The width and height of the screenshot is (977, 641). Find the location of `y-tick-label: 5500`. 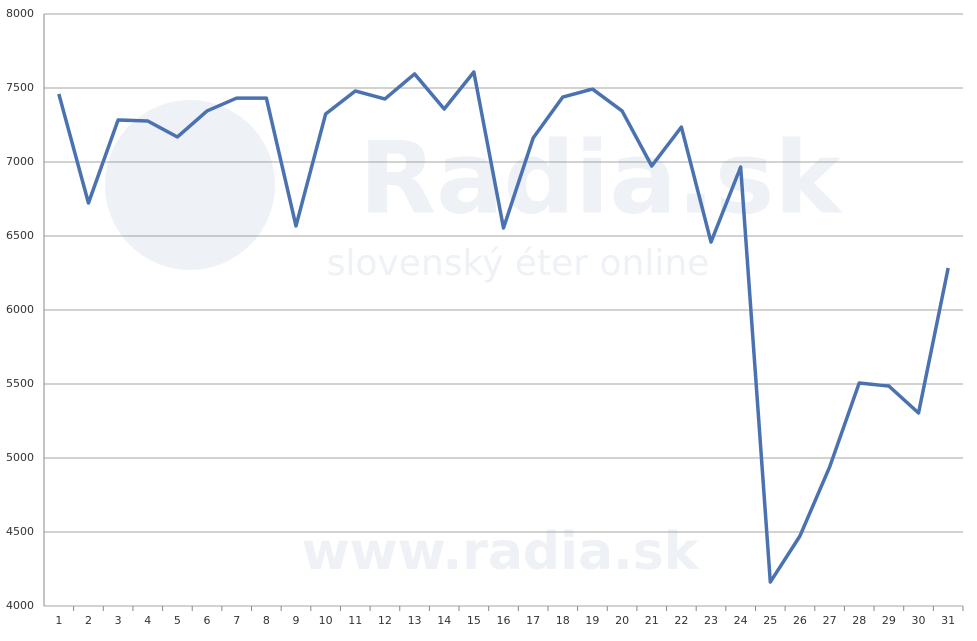

y-tick-label: 5500 is located at coordinates (20, 383).